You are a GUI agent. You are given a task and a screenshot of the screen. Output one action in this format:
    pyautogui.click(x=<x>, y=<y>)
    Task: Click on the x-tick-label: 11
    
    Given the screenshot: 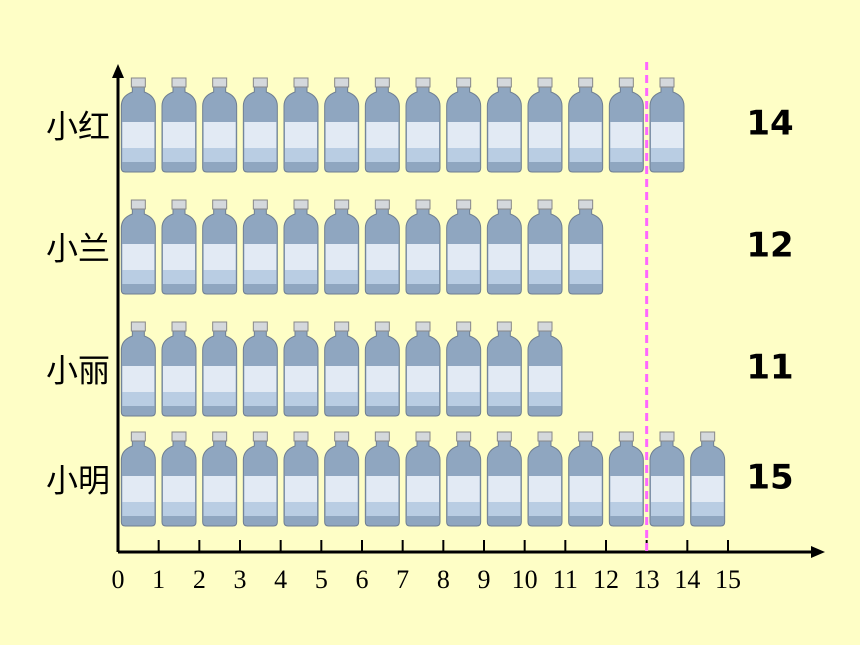 What is the action you would take?
    pyautogui.click(x=565, y=579)
    